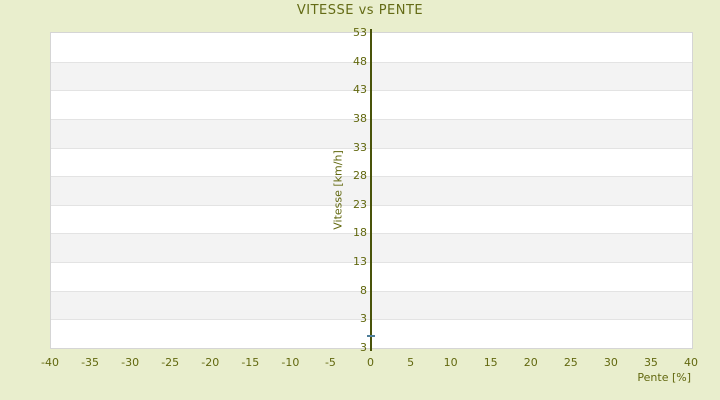 The width and height of the screenshot is (720, 400). Describe the element at coordinates (360, 118) in the screenshot. I see `y-tick-label: 38` at that location.